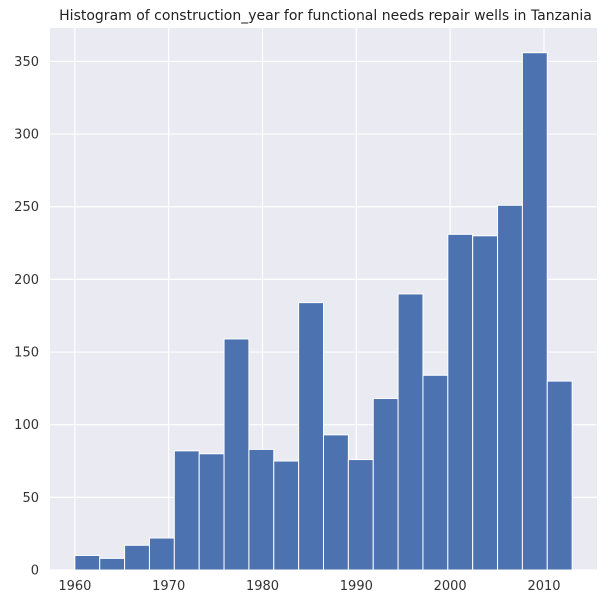 This screenshot has width=609, height=606. I want to click on x-tick-label: 1980, so click(262, 586).